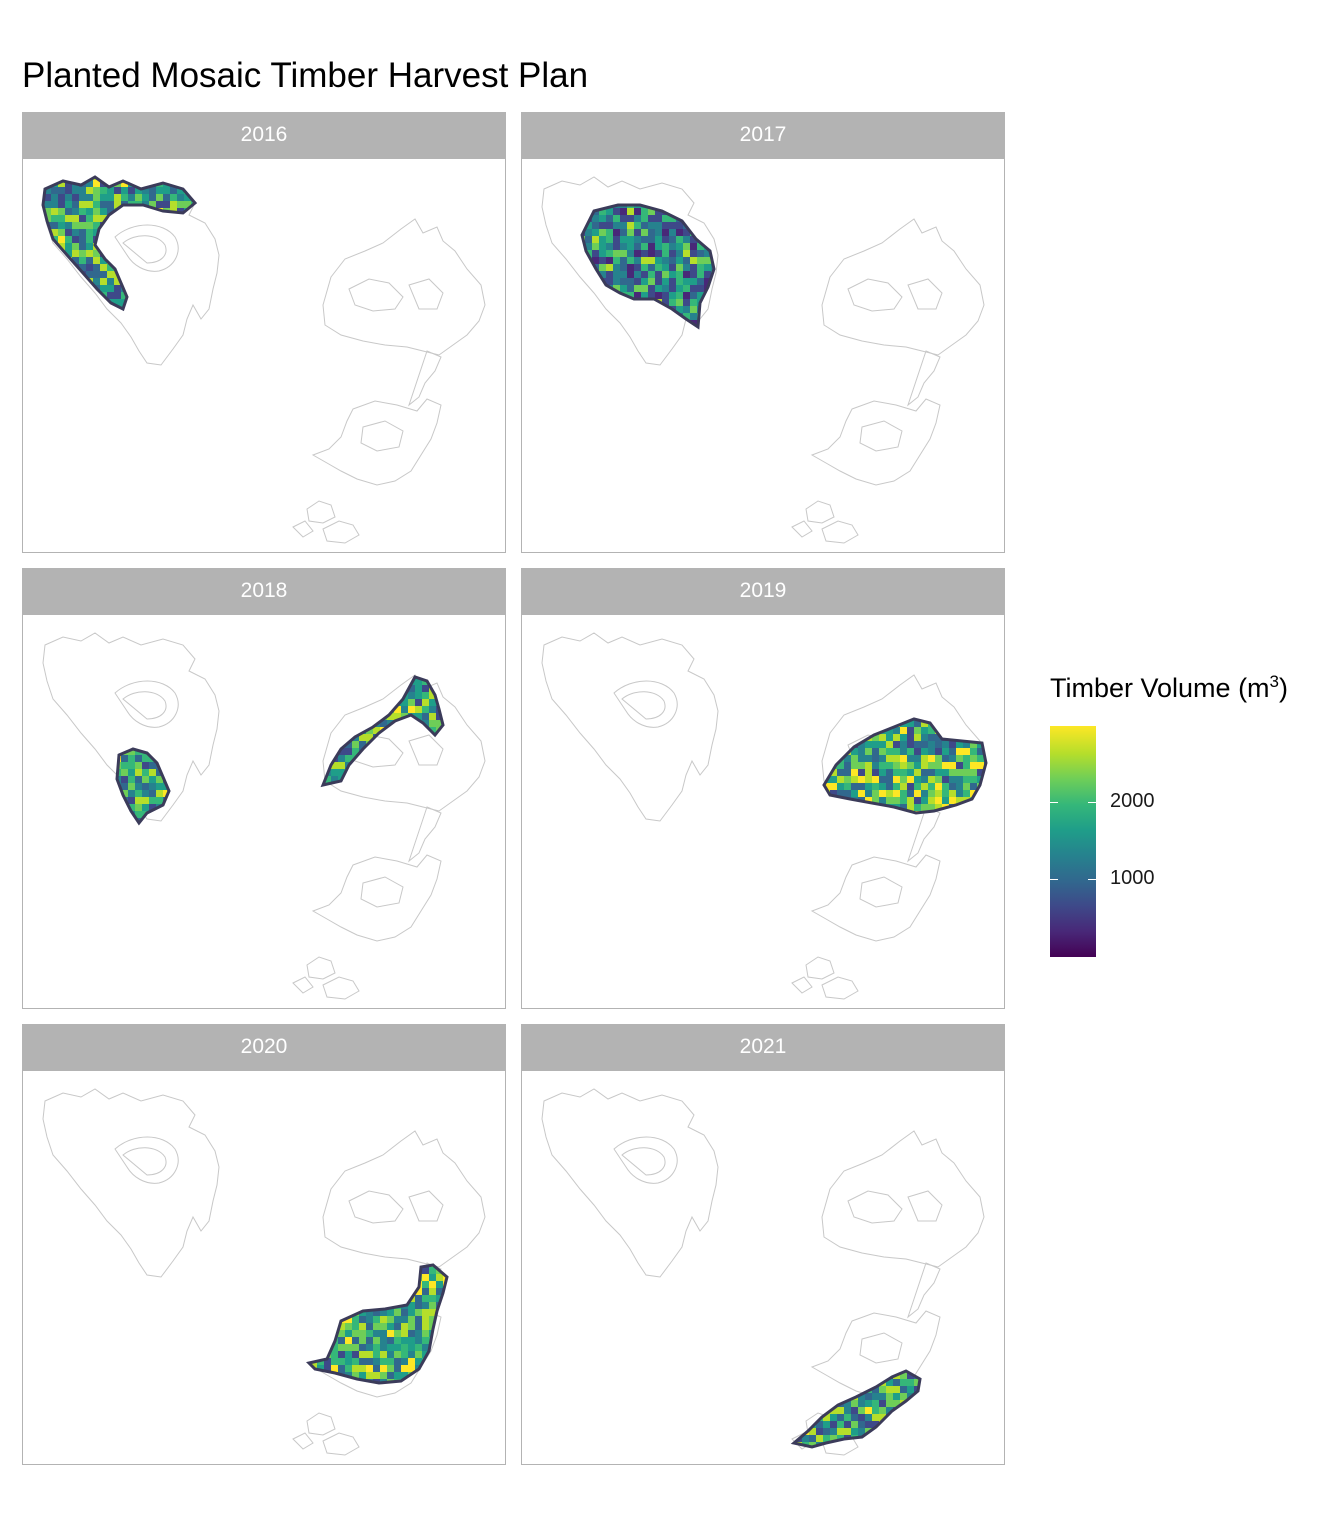 Image resolution: width=1344 pixels, height=1536 pixels. Describe the element at coordinates (264, 135) in the screenshot. I see `facet-strip-label: 2016` at that location.